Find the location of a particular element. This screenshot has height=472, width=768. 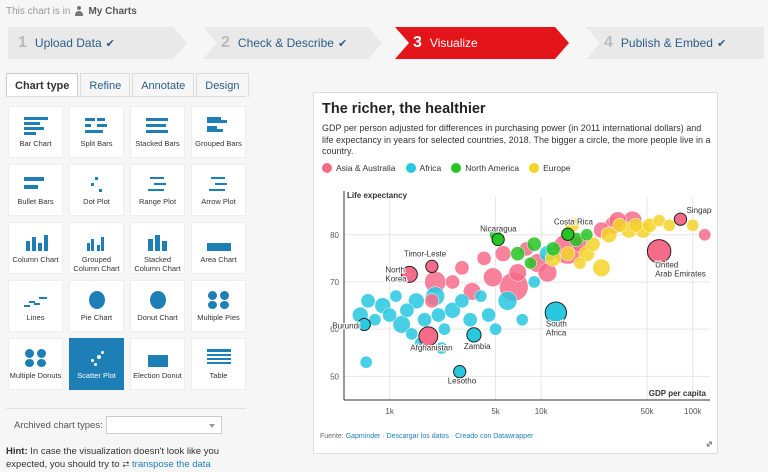

chart-type-label: Donut Chart is located at coordinates (157, 317).